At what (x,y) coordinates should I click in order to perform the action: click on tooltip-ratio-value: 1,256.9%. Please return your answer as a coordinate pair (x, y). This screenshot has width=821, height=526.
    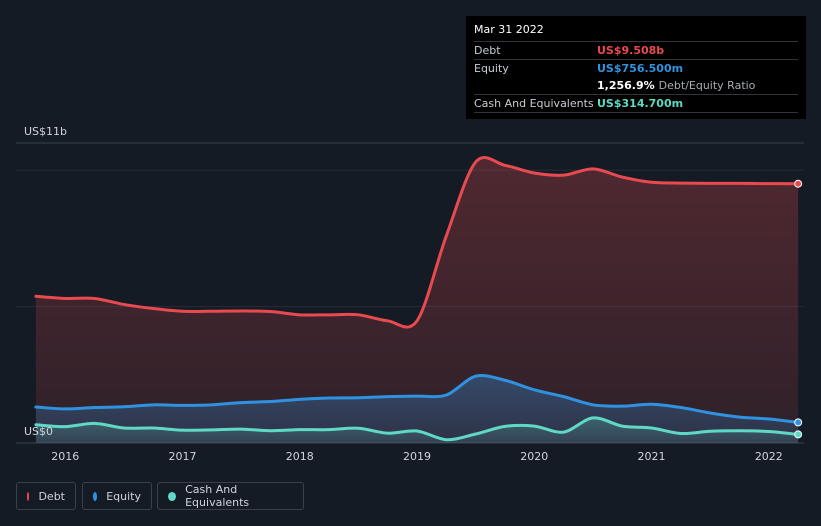
    Looking at the image, I should click on (626, 85).